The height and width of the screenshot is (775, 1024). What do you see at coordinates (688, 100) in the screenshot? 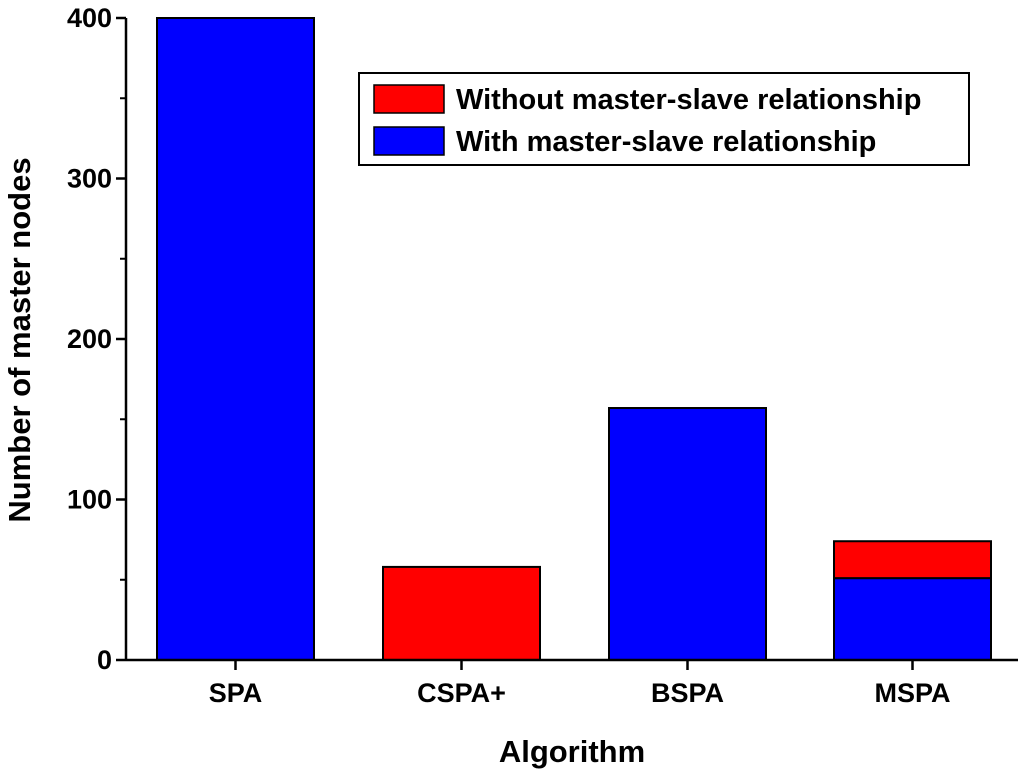
I see `legend-label-without: Without master-slave relationship` at bounding box center [688, 100].